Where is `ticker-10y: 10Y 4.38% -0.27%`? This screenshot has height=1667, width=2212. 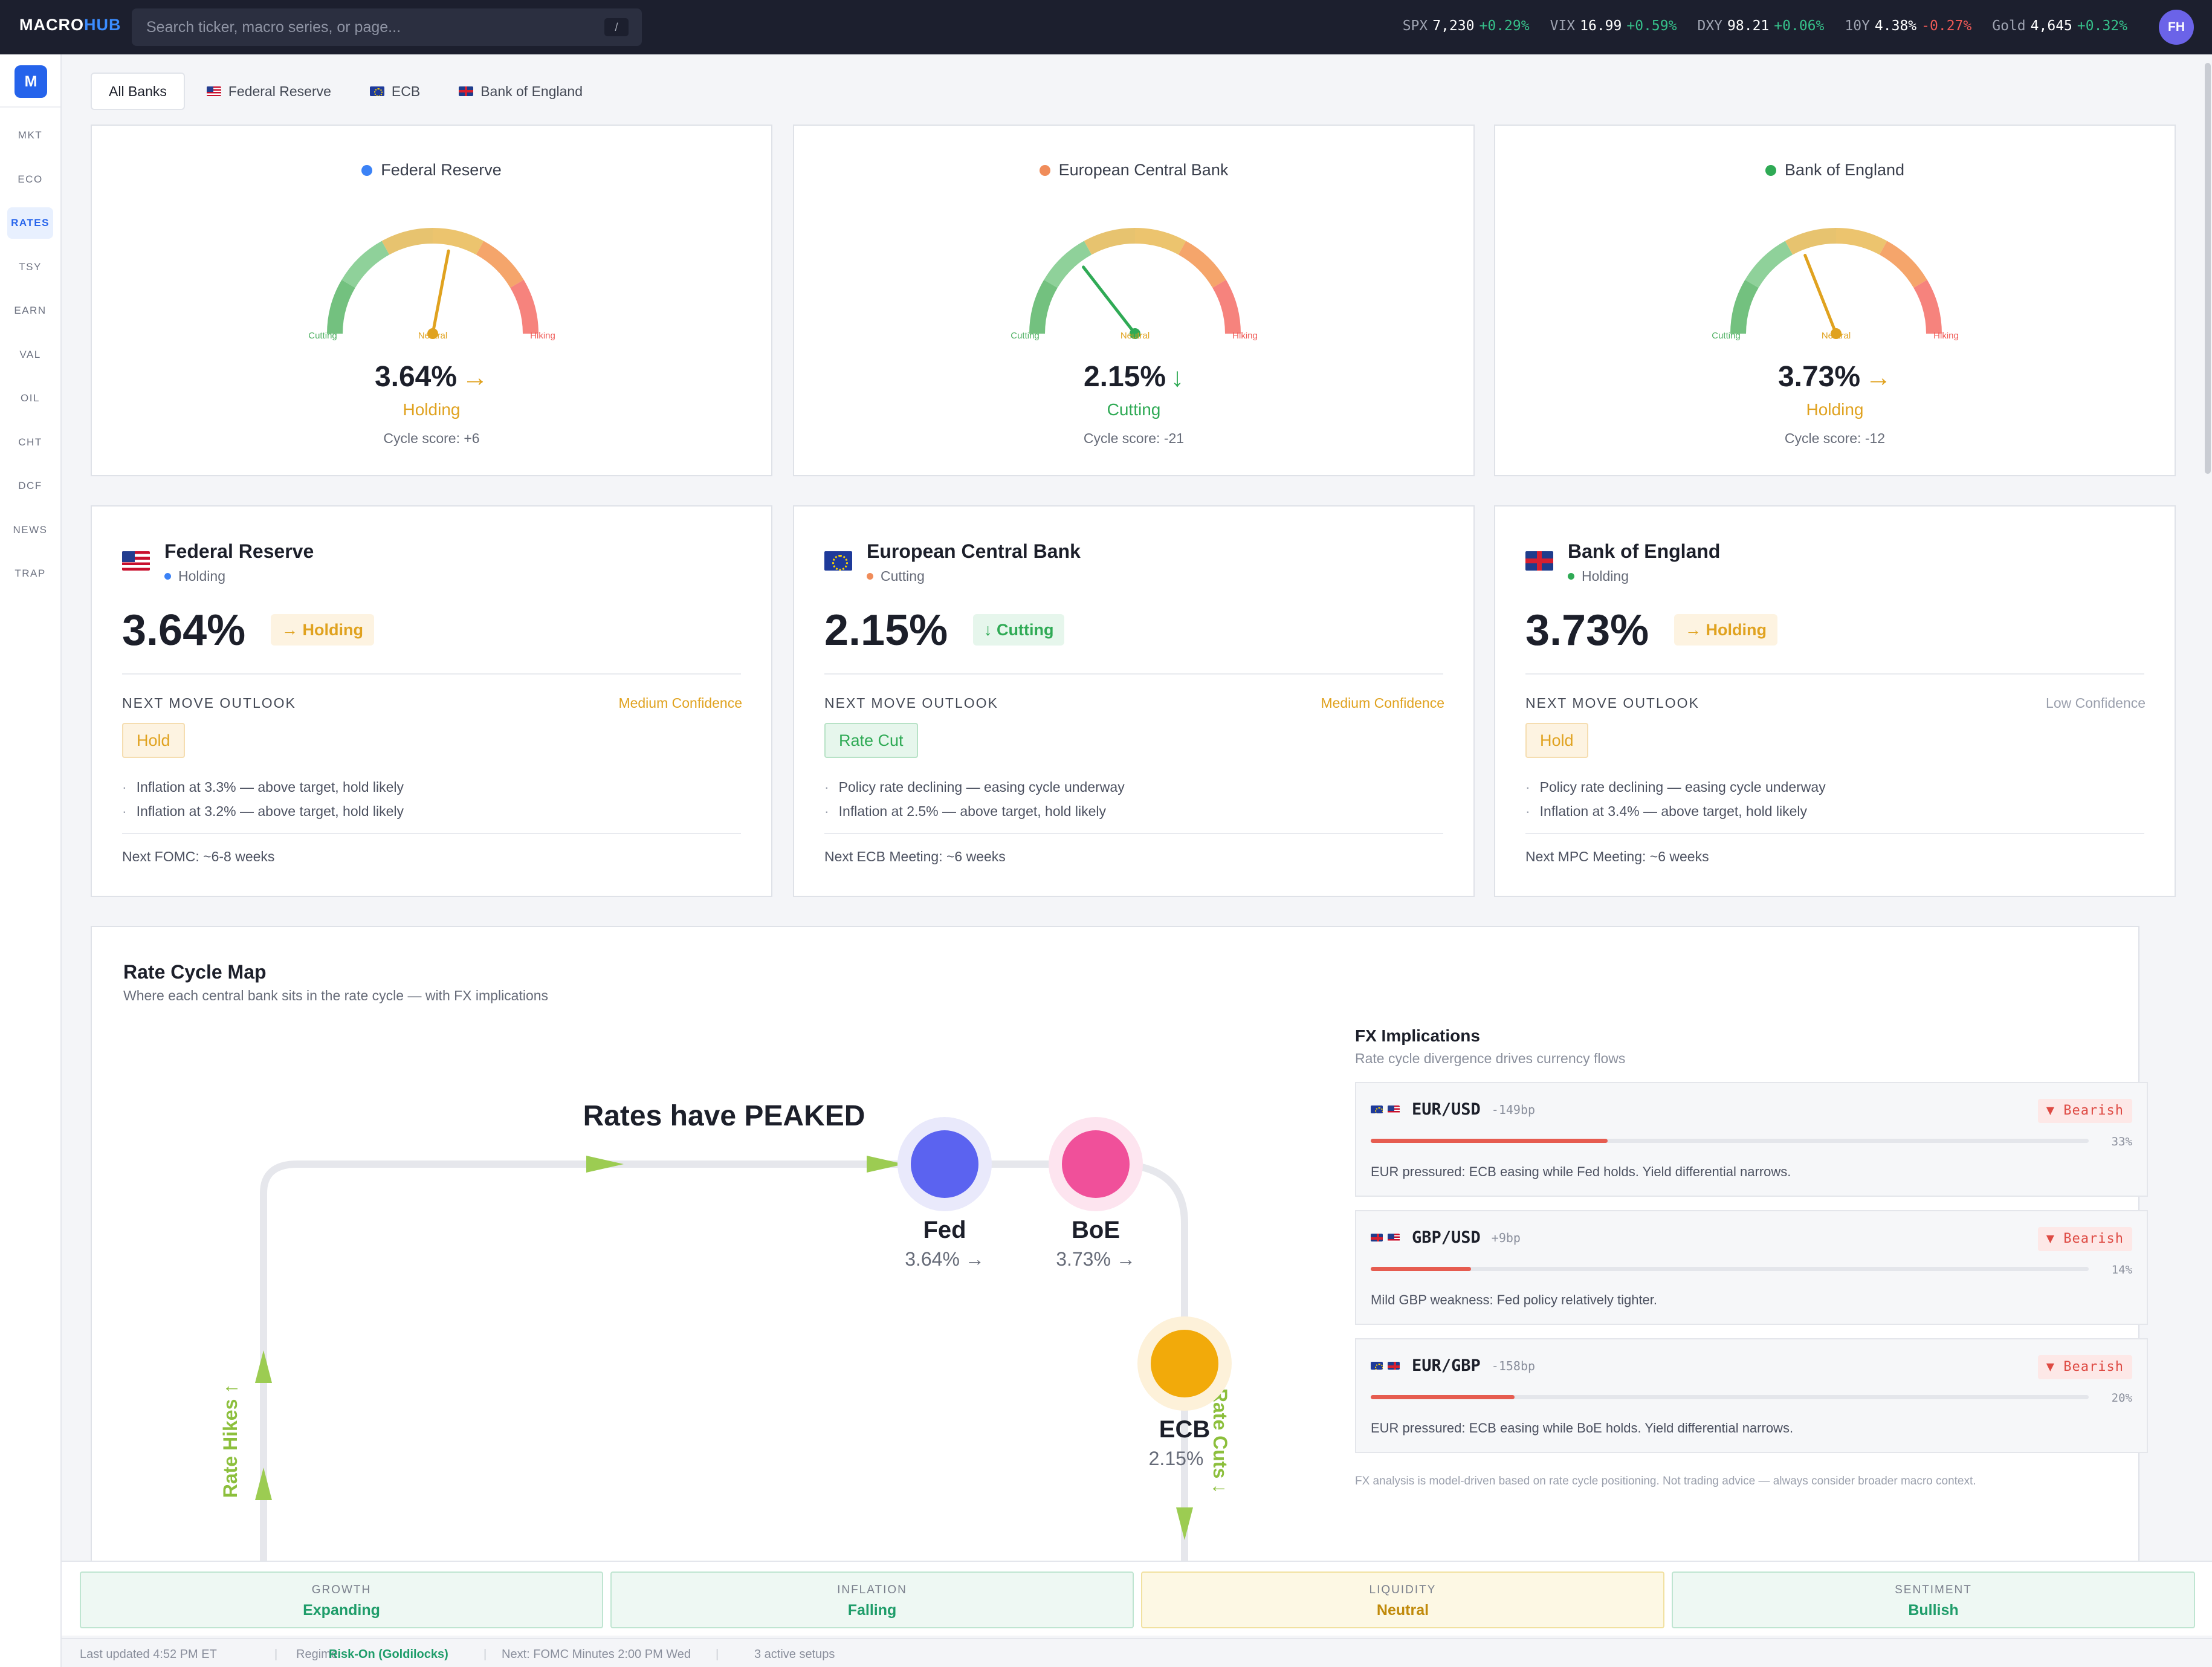 ticker-10y: 10Y 4.38% -0.27% is located at coordinates (1908, 26).